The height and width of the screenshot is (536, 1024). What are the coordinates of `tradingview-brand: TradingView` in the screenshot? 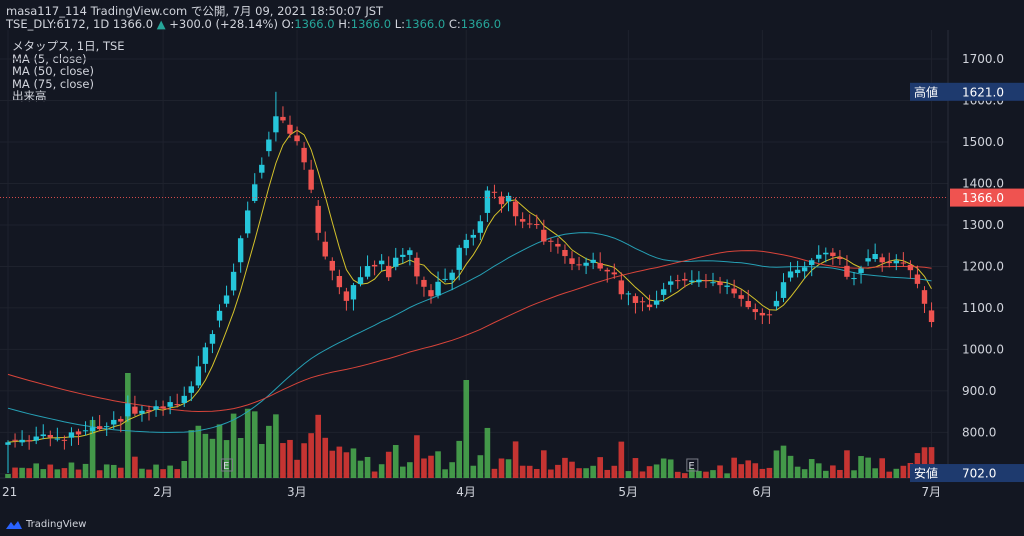 It's located at (46, 524).